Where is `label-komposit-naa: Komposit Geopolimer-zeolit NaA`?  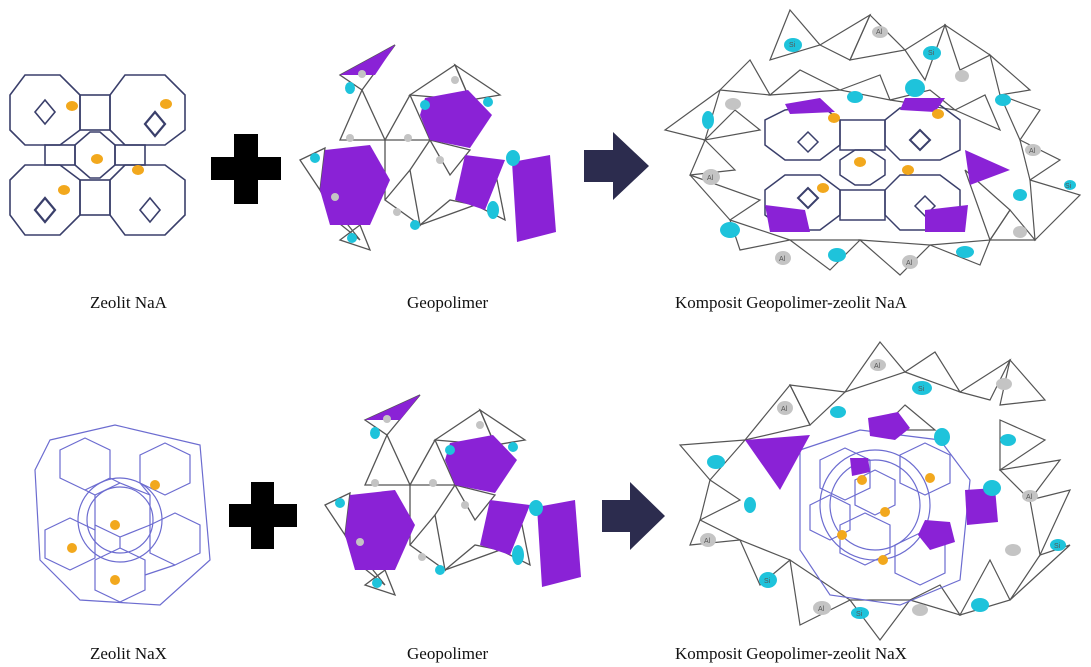
label-komposit-naa: Komposit Geopolimer-zeolit NaA is located at coordinates (791, 302).